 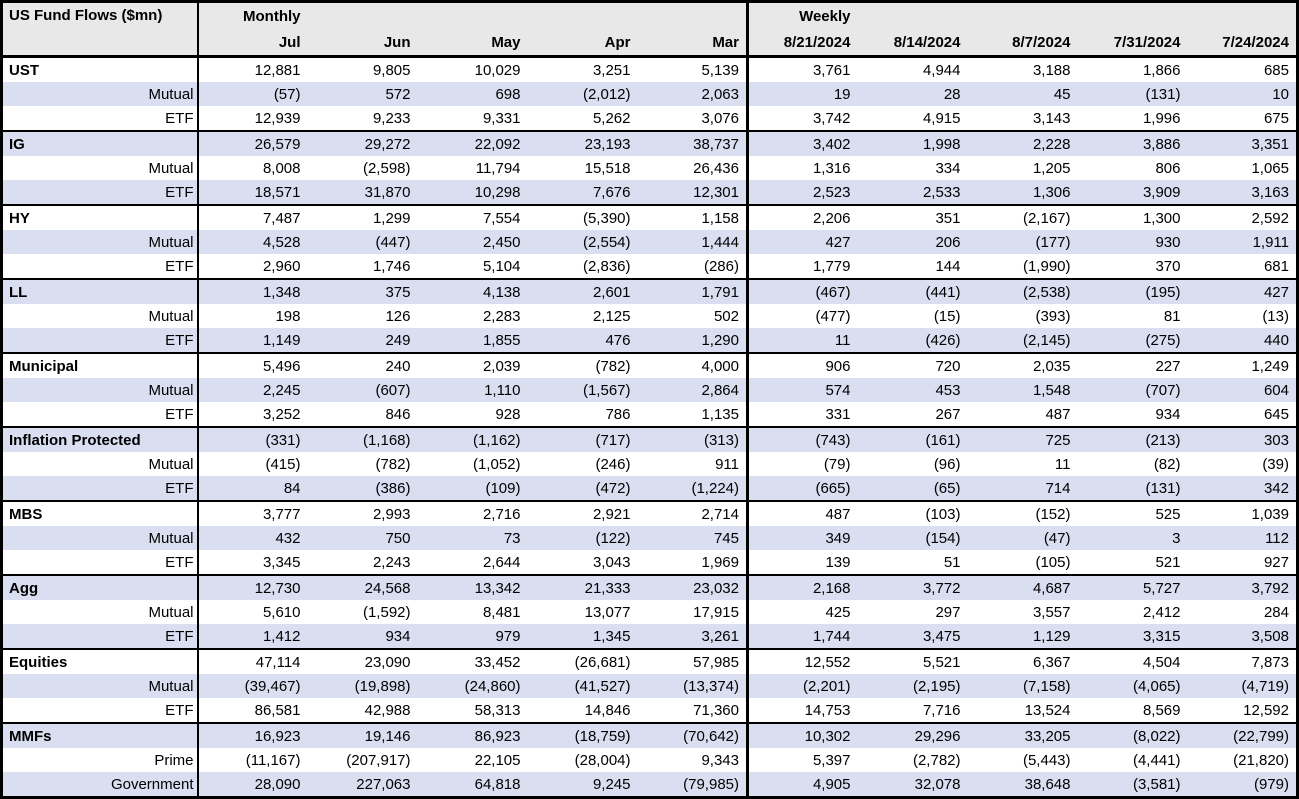 What do you see at coordinates (378, 760) in the screenshot?
I see `value-cell: (207,917)` at bounding box center [378, 760].